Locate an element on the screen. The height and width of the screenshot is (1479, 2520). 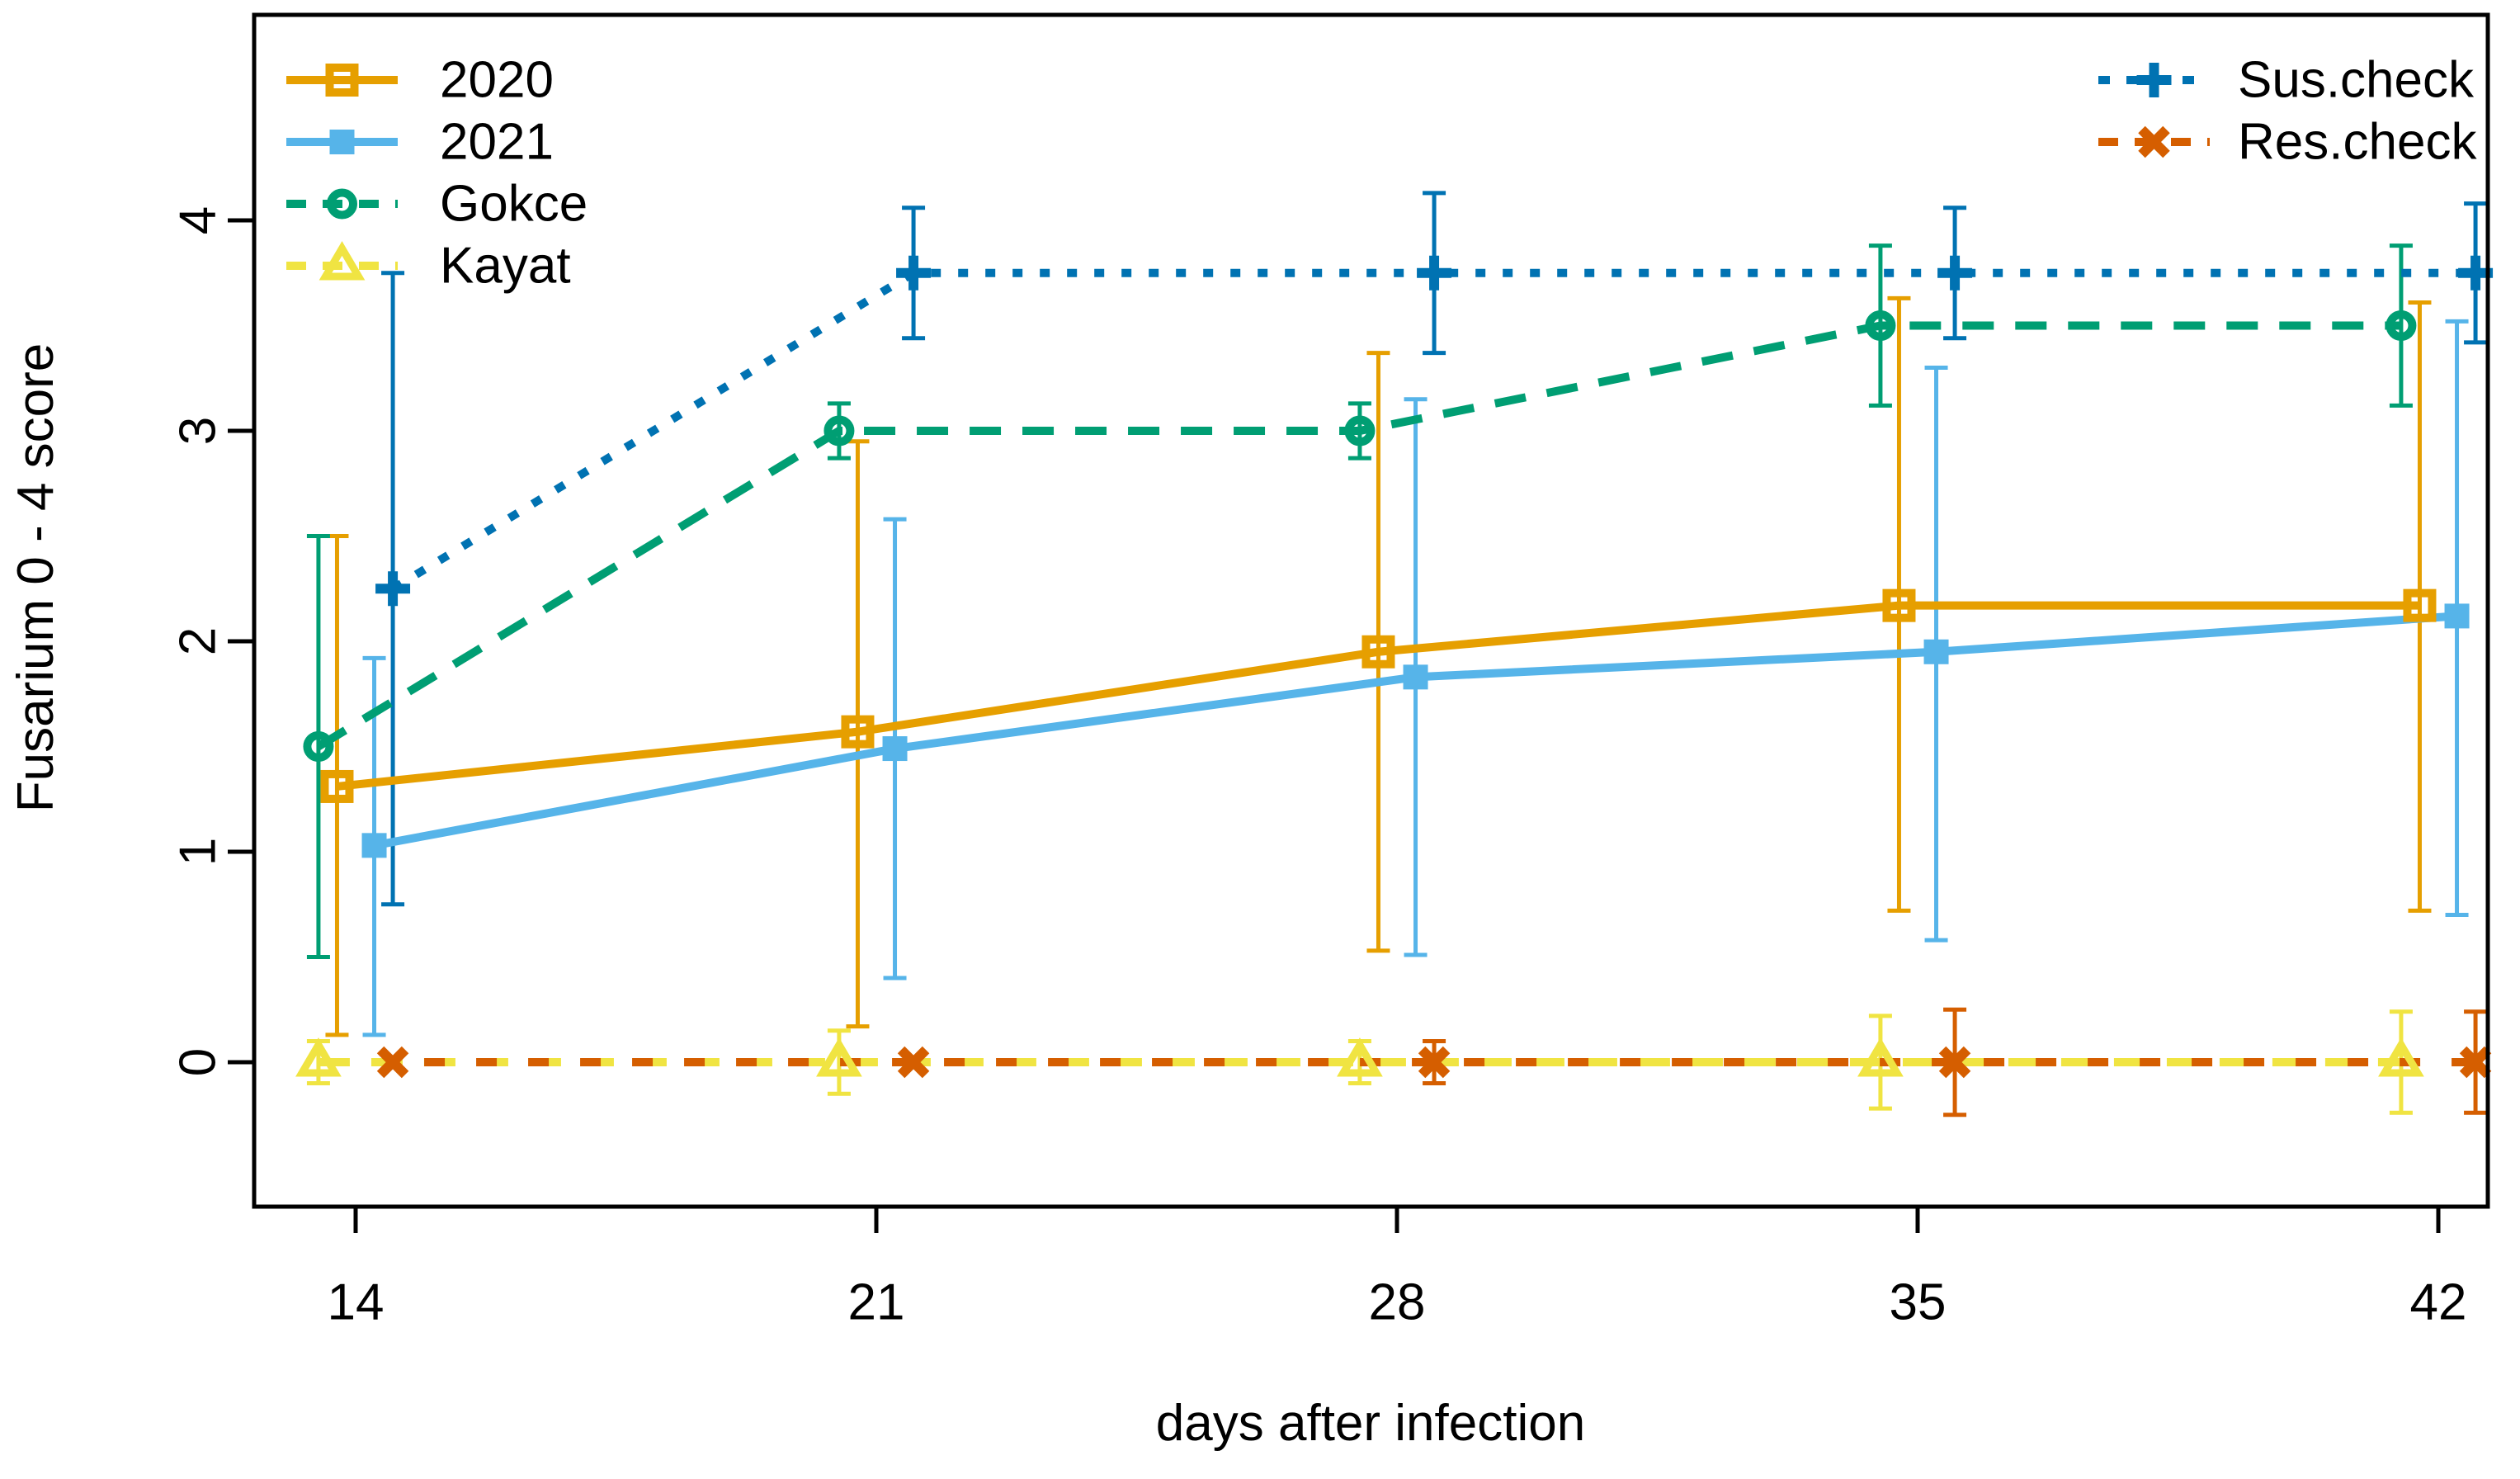
legend-label-Res.check: Res.check is located at coordinates (2357, 142).